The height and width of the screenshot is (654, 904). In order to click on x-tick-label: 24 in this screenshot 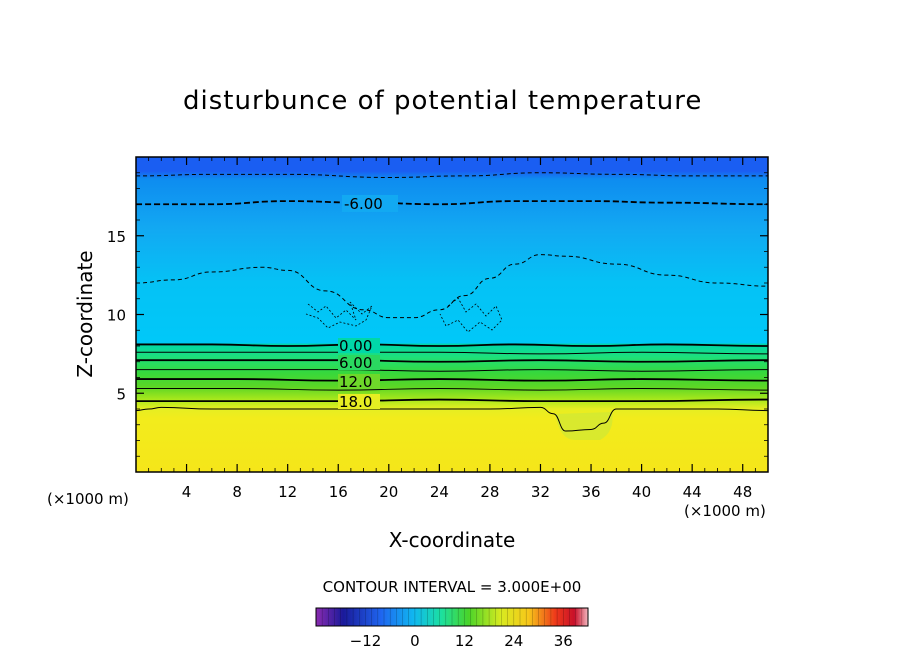, I will do `click(439, 492)`.